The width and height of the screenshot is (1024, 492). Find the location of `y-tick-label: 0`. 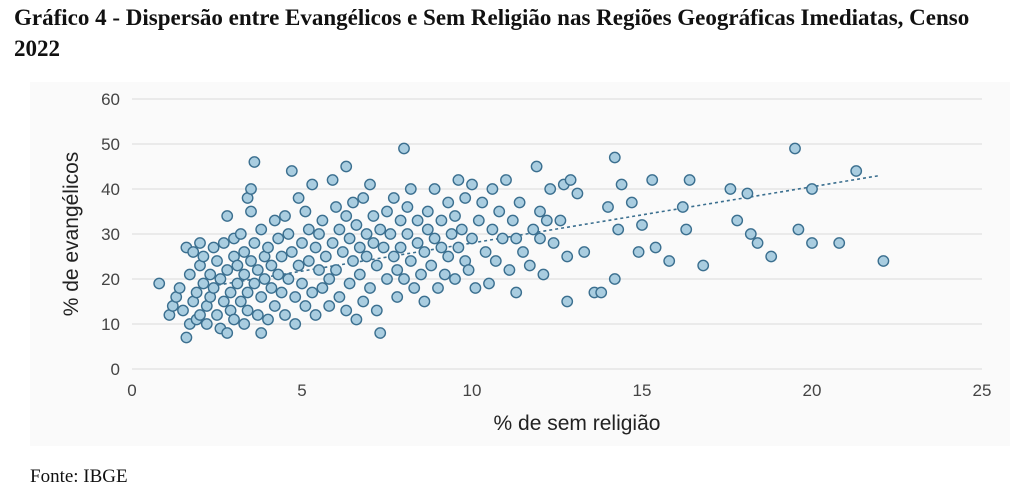

y-tick-label: 0 is located at coordinates (115, 369).